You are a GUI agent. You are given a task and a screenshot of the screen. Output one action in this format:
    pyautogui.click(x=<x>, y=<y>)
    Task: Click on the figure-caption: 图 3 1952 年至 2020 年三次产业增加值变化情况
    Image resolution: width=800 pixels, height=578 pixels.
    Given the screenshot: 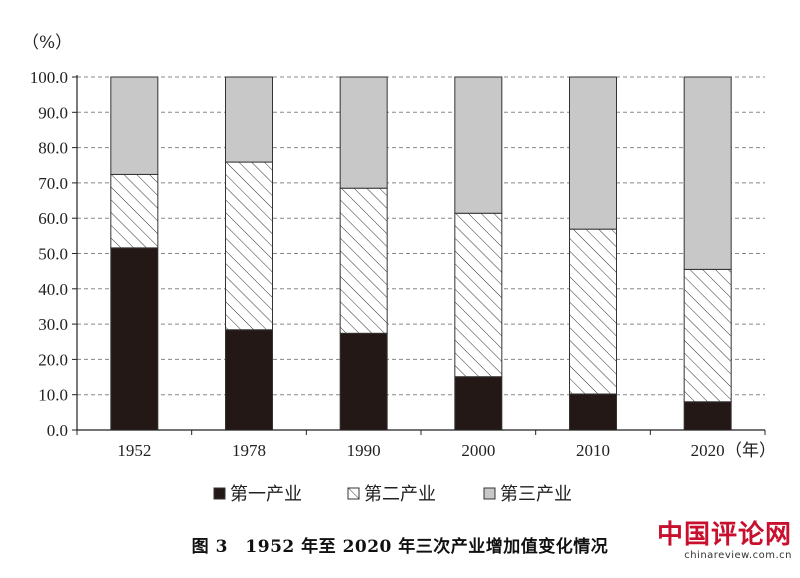 What is the action you would take?
    pyautogui.click(x=400, y=547)
    